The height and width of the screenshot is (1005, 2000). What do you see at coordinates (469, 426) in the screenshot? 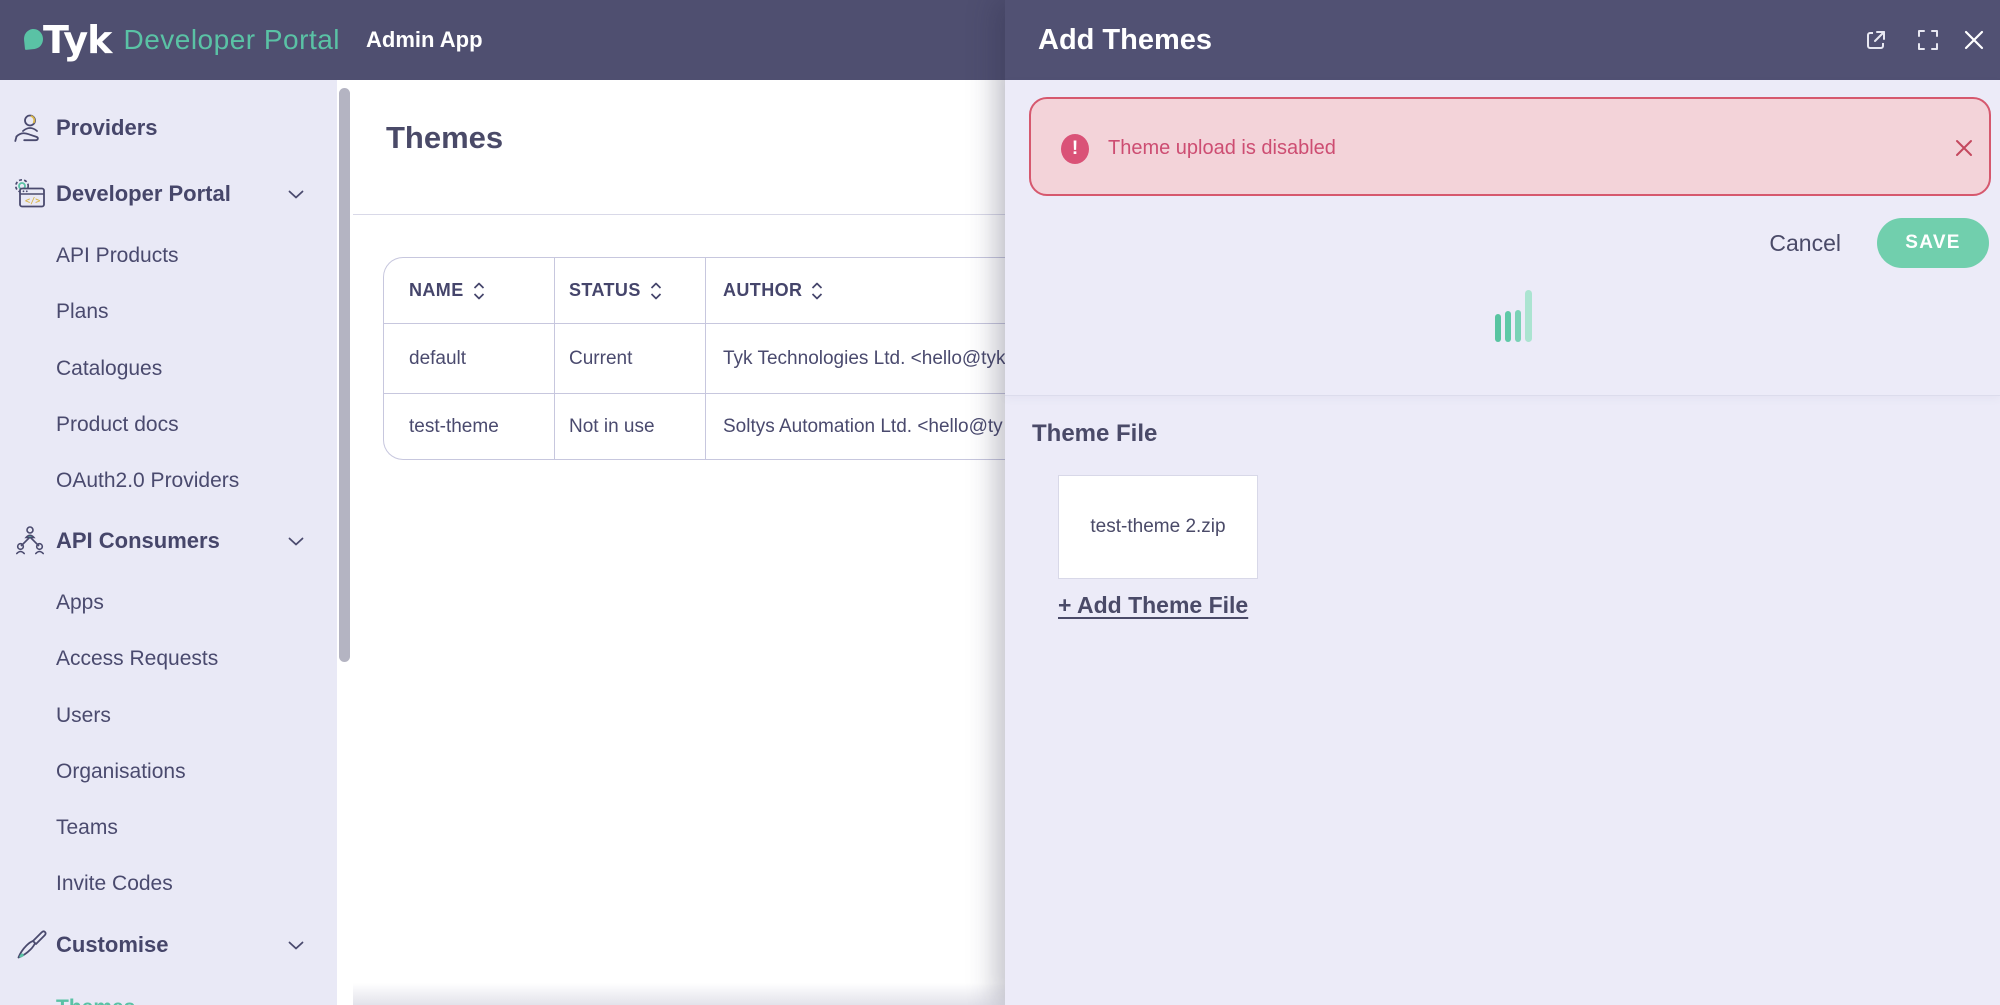
I see `cell-name: test-theme` at bounding box center [469, 426].